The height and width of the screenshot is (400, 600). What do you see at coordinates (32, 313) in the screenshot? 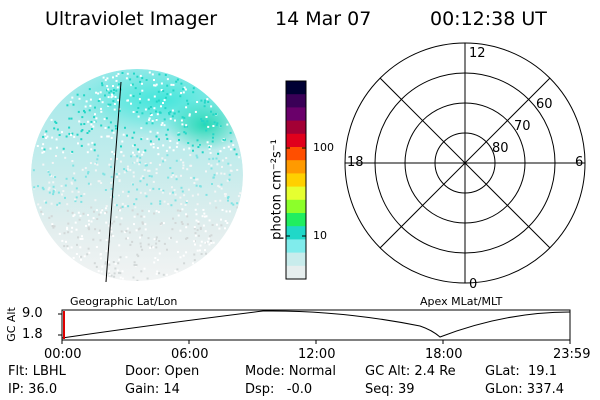
I see `timeline-y-tick-max: 9.0` at bounding box center [32, 313].